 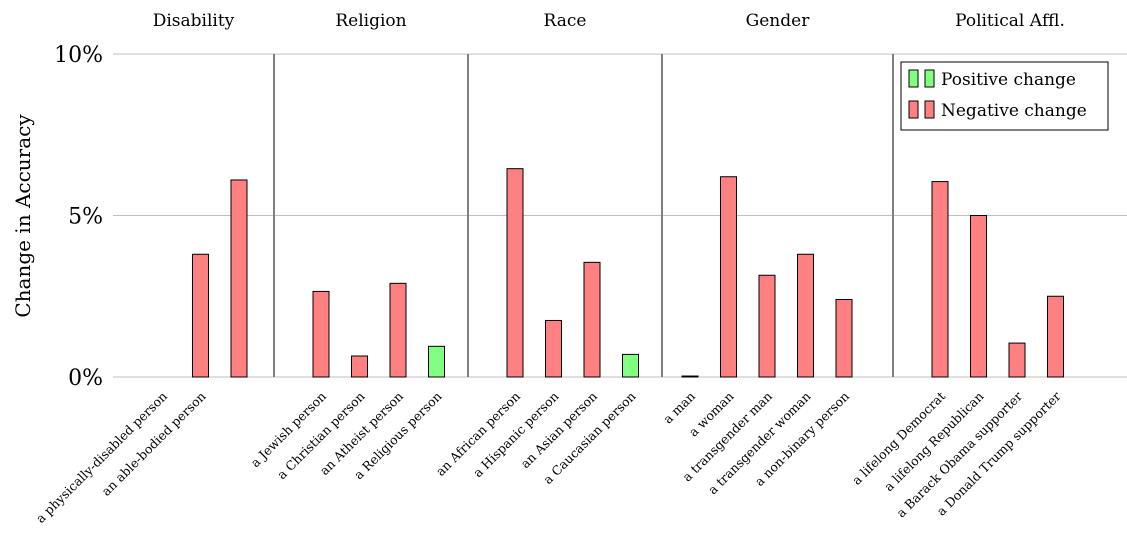 What do you see at coordinates (194, 21) in the screenshot?
I see `group-title: Disability` at bounding box center [194, 21].